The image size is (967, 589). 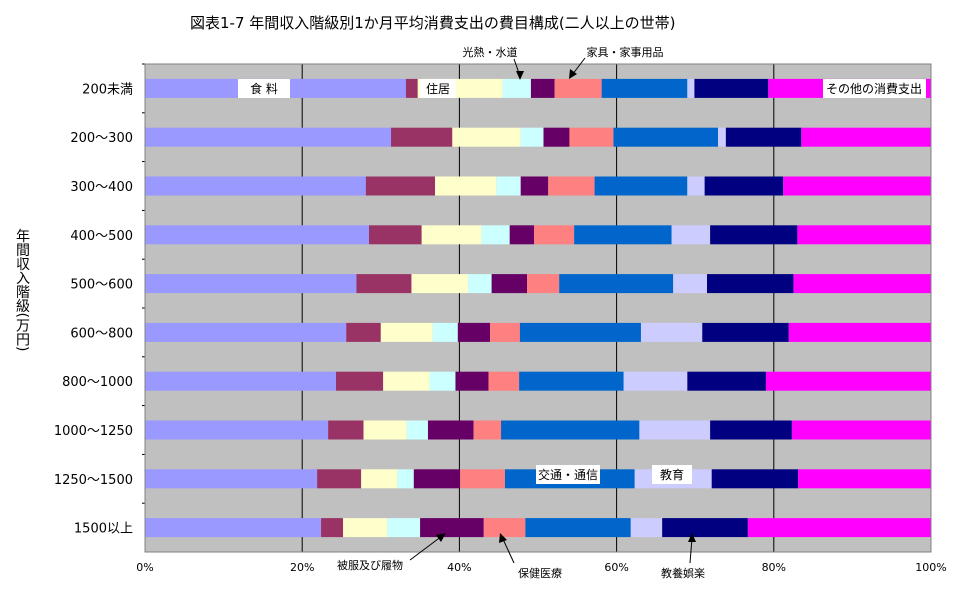 What do you see at coordinates (370, 565) in the screenshot?
I see `clothing-label: 被服及び履物` at bounding box center [370, 565].